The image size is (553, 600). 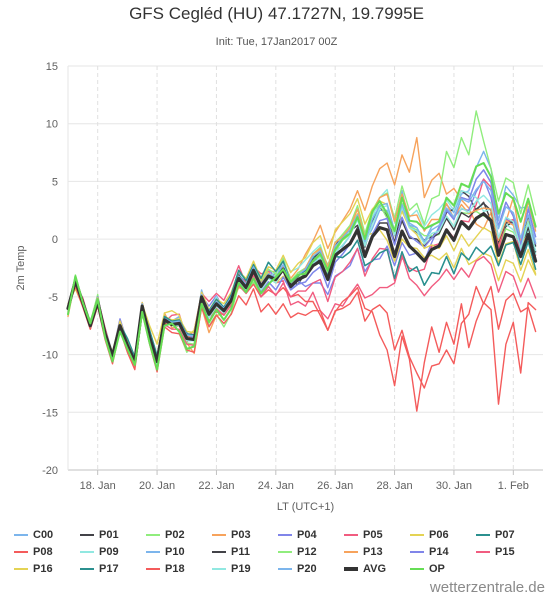 I want to click on y-tick-label: 0, so click(x=55, y=240).